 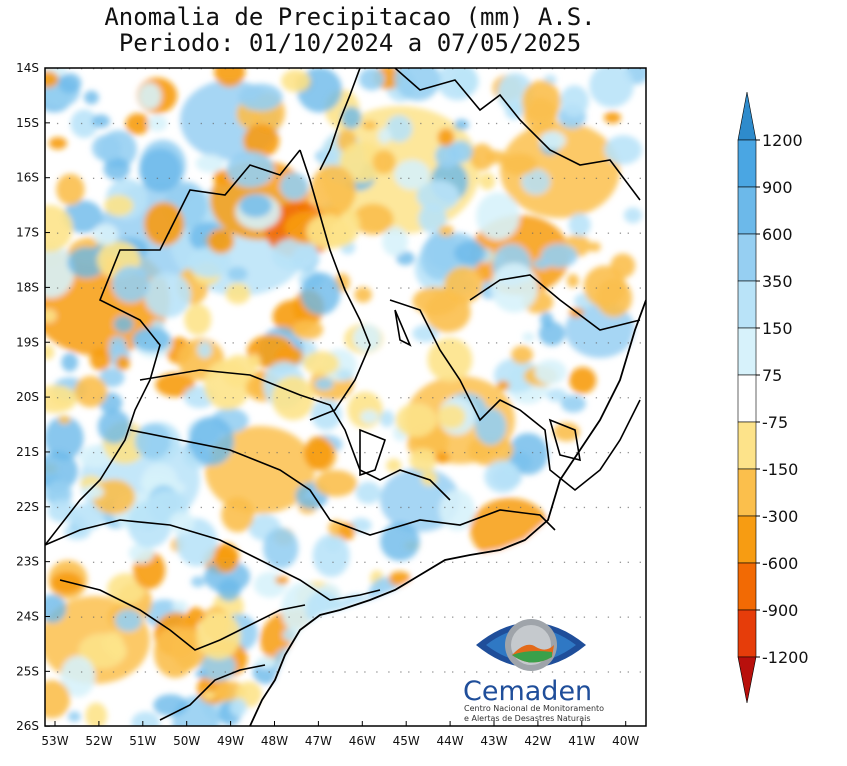 I want to click on lon-tick-label: 52W, so click(x=98, y=741).